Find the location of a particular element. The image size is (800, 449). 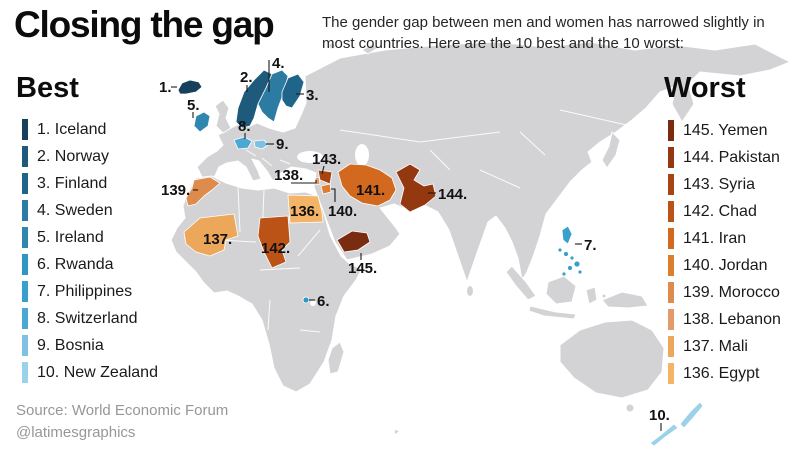

country-label: 143. Syria is located at coordinates (719, 184).